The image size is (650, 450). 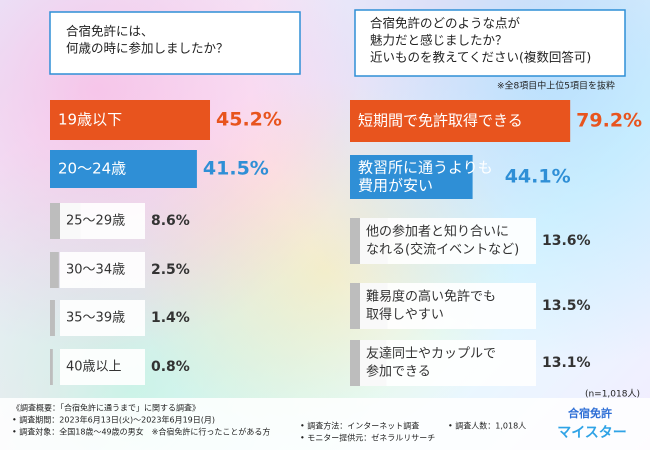 What do you see at coordinates (592, 433) in the screenshot?
I see `logo-bottom: マイスター` at bounding box center [592, 433].